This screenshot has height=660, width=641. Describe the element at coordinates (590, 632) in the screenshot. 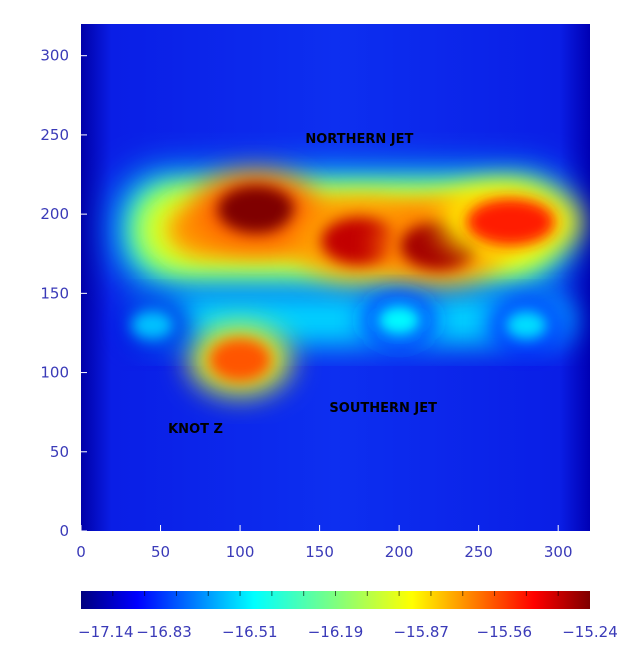

I see `colorbar-tick-label: −15.24` at that location.